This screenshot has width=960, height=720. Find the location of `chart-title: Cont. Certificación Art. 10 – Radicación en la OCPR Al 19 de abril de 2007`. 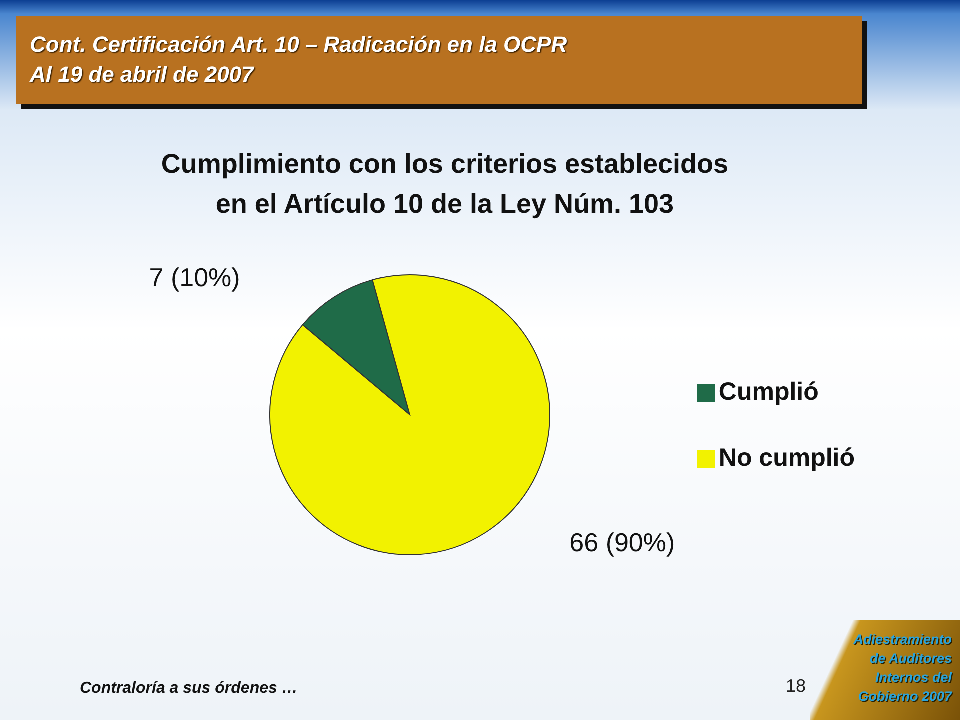

chart-title: Cont. Certificación Art. 10 – Radicación en la OCPR Al 19 de abril de 2007 is located at coordinates (299, 60).